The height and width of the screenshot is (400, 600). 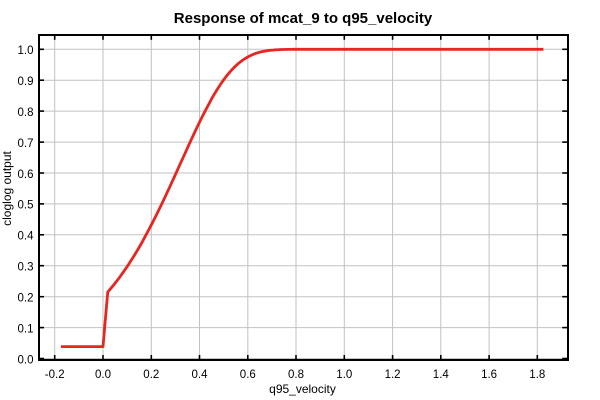 What do you see at coordinates (26, 82) in the screenshot?
I see `svg-text: 0.9` at bounding box center [26, 82].